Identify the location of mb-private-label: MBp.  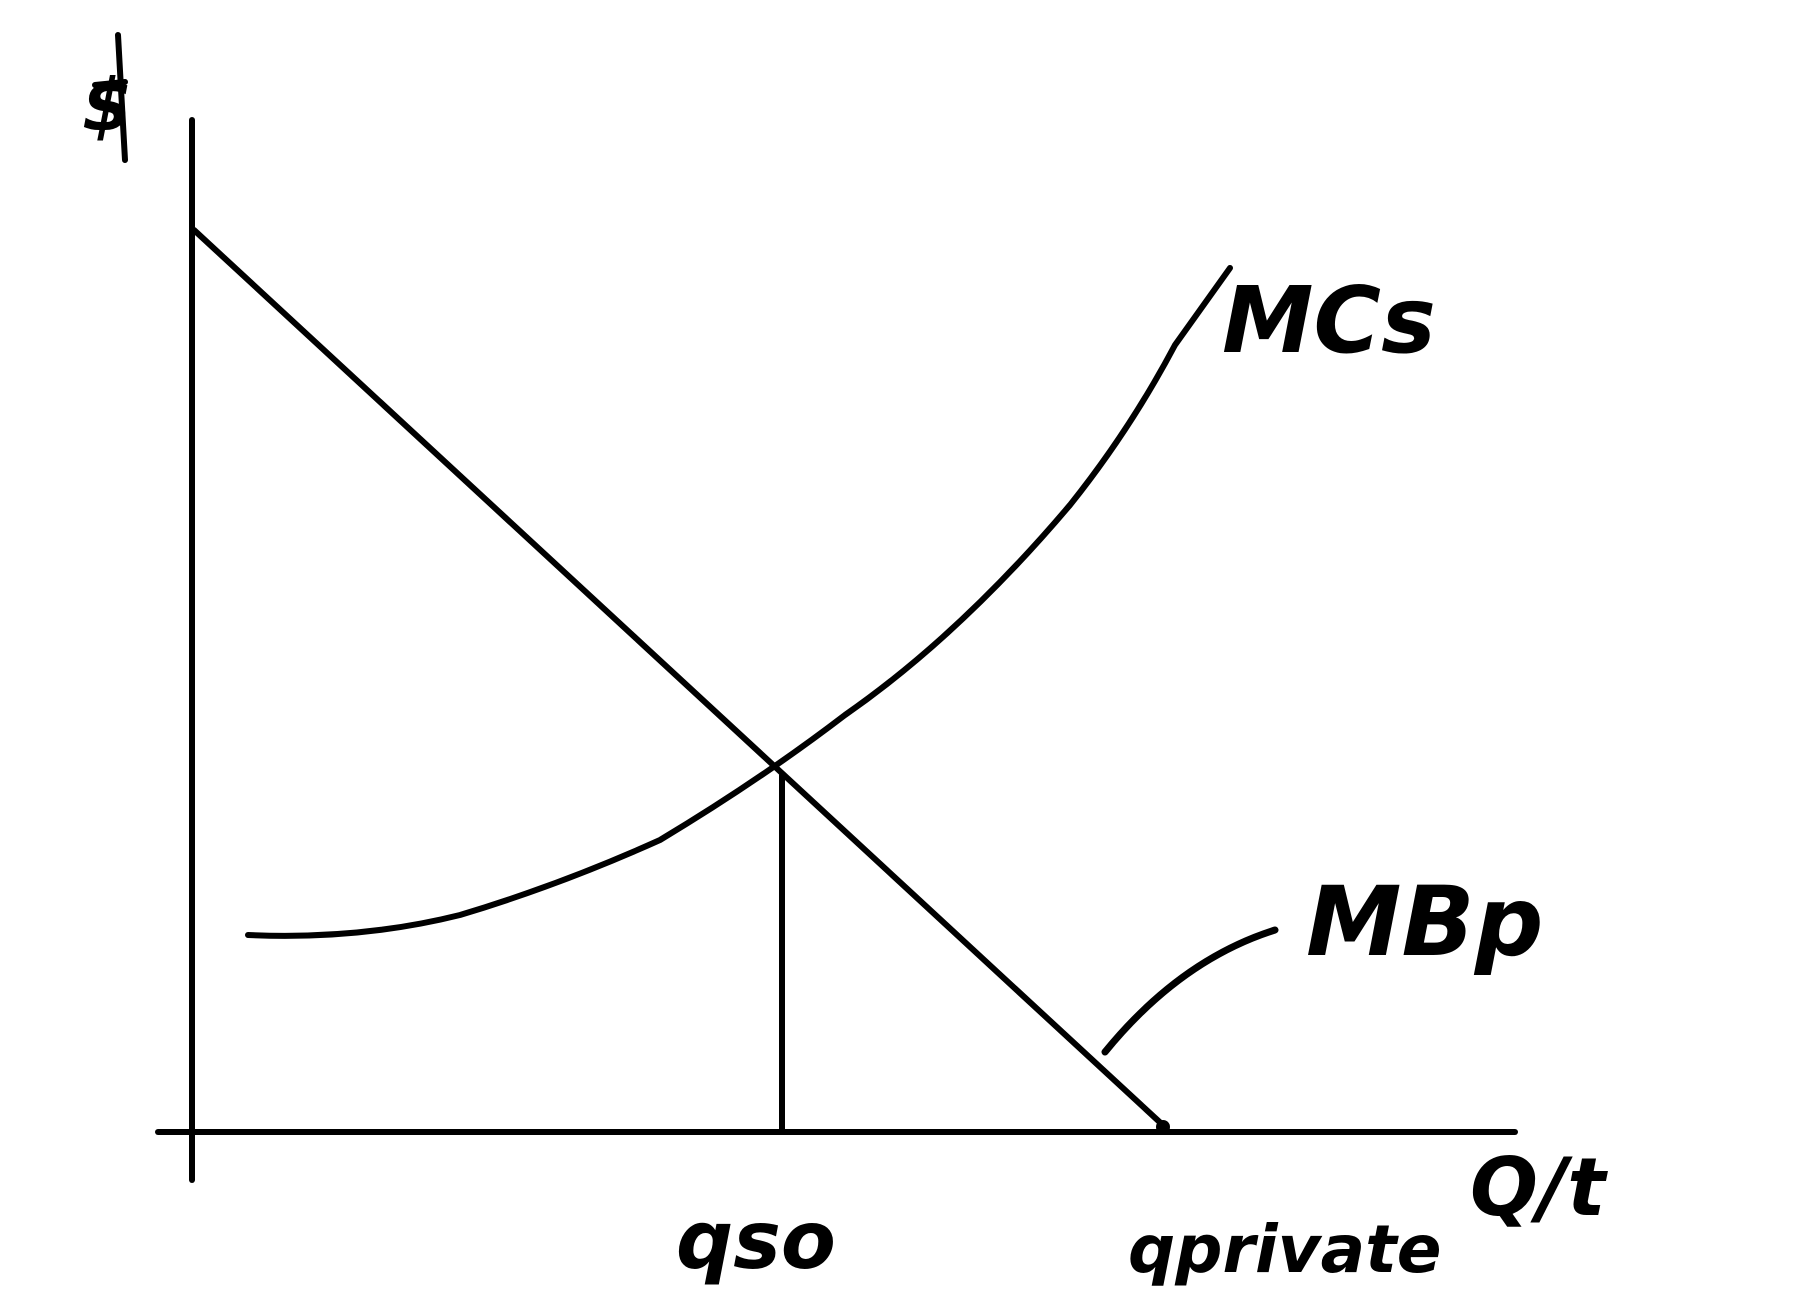
(1424, 922).